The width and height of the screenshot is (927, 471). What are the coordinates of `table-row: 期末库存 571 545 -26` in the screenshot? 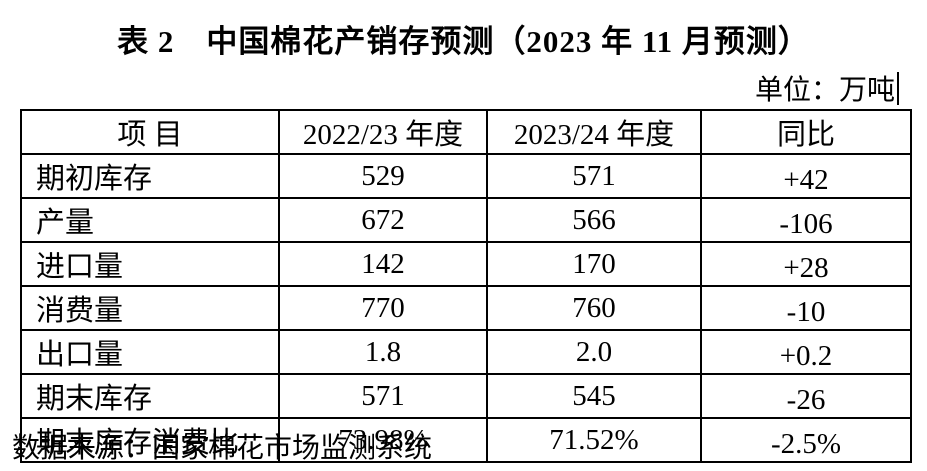 It's located at (466, 396).